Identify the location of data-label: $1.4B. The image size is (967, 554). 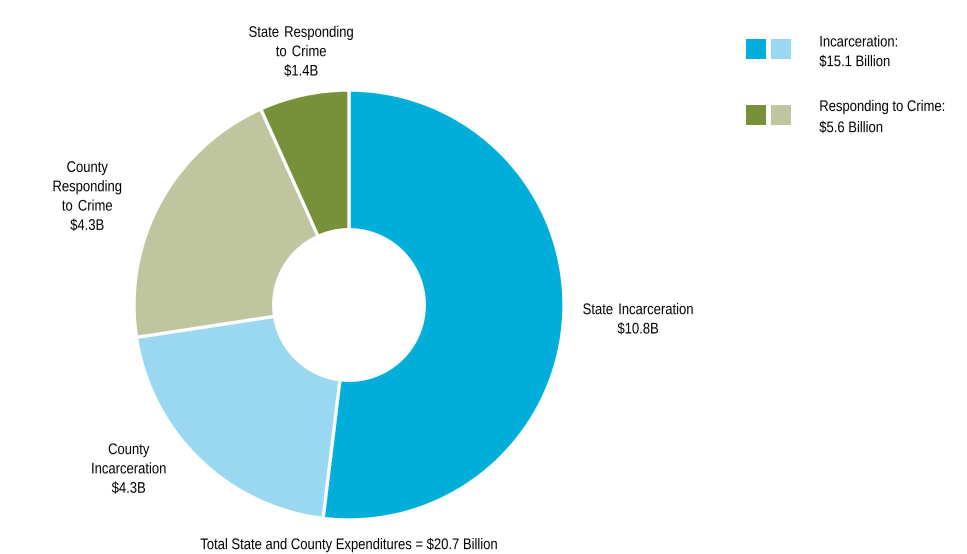
(301, 70).